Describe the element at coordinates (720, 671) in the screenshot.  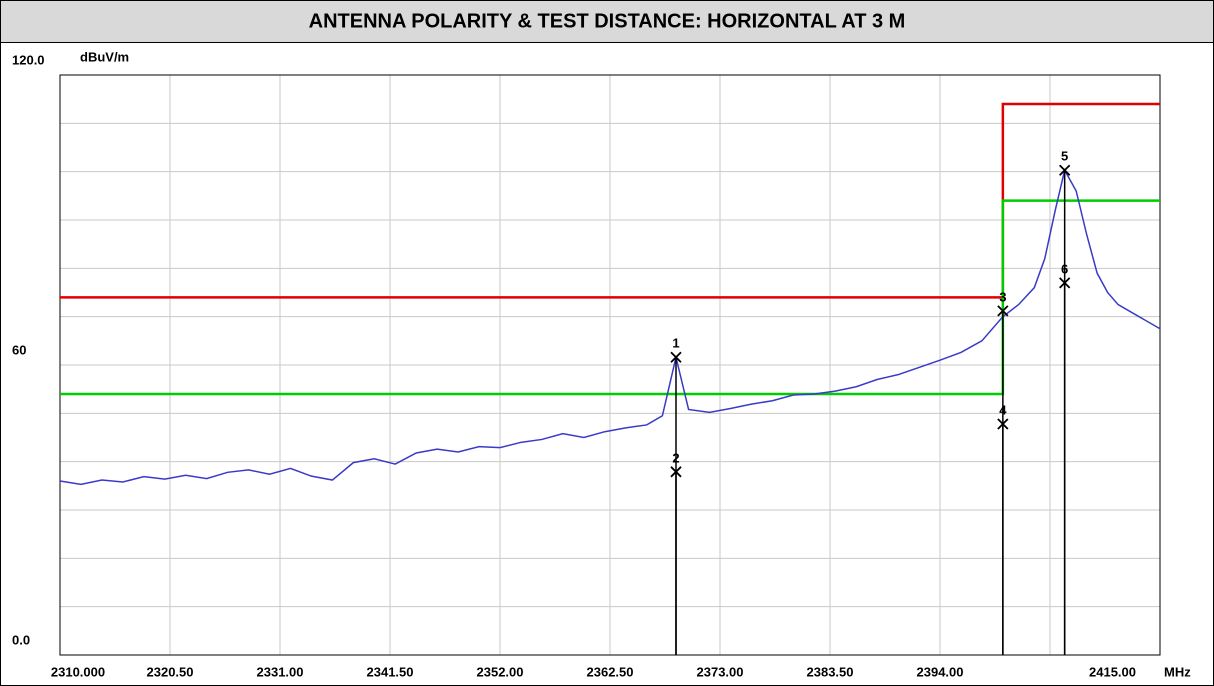
I see `x-tick-label: 2373.00` at that location.